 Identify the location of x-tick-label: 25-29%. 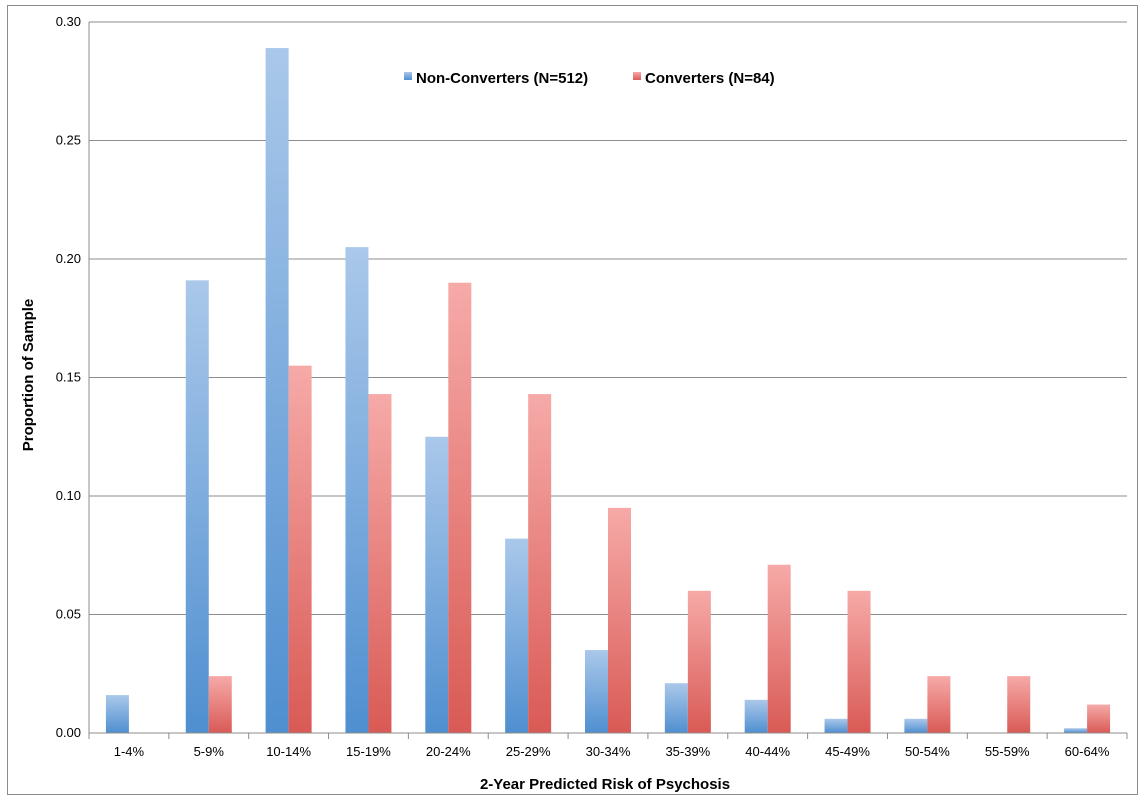
(528, 751).